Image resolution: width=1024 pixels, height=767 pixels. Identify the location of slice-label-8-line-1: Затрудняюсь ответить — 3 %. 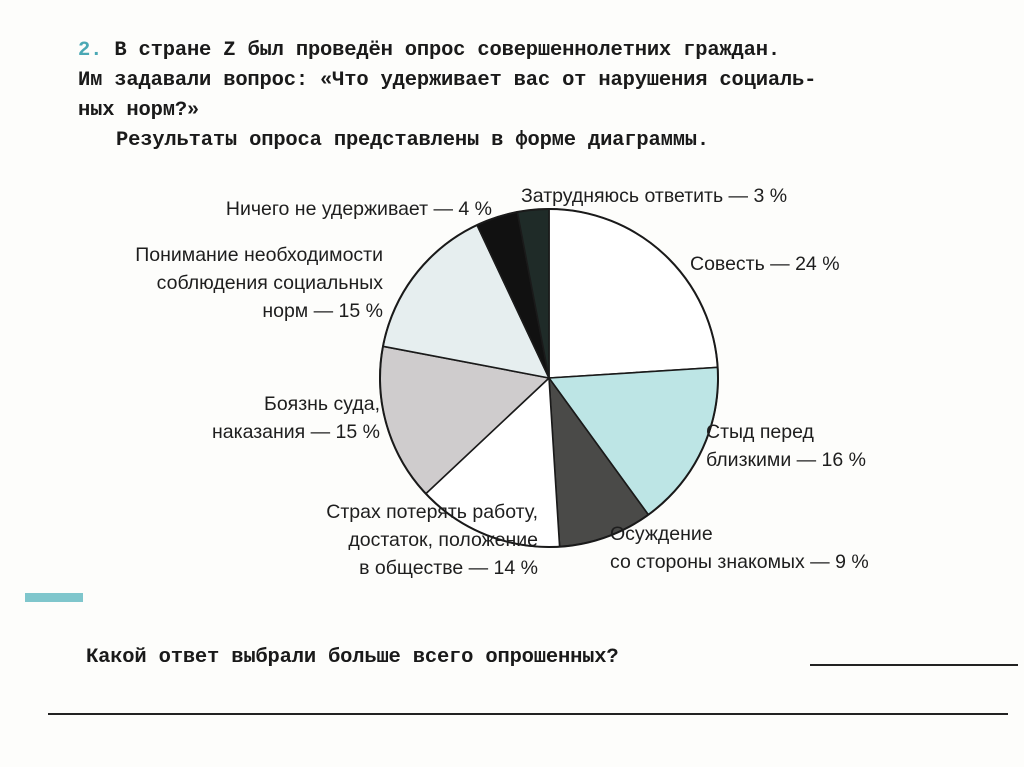
(654, 196).